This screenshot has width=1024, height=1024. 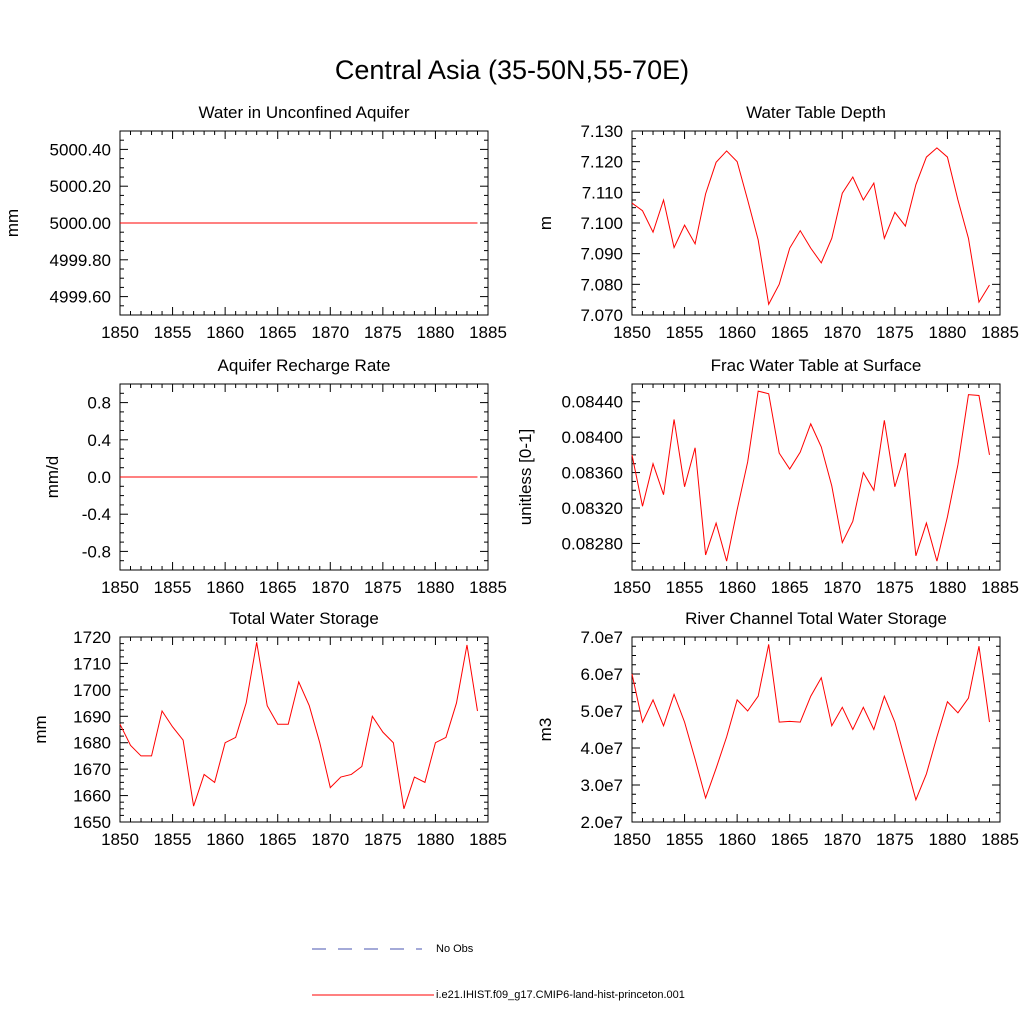 I want to click on y-tick-label: 1670, so click(x=92, y=769).